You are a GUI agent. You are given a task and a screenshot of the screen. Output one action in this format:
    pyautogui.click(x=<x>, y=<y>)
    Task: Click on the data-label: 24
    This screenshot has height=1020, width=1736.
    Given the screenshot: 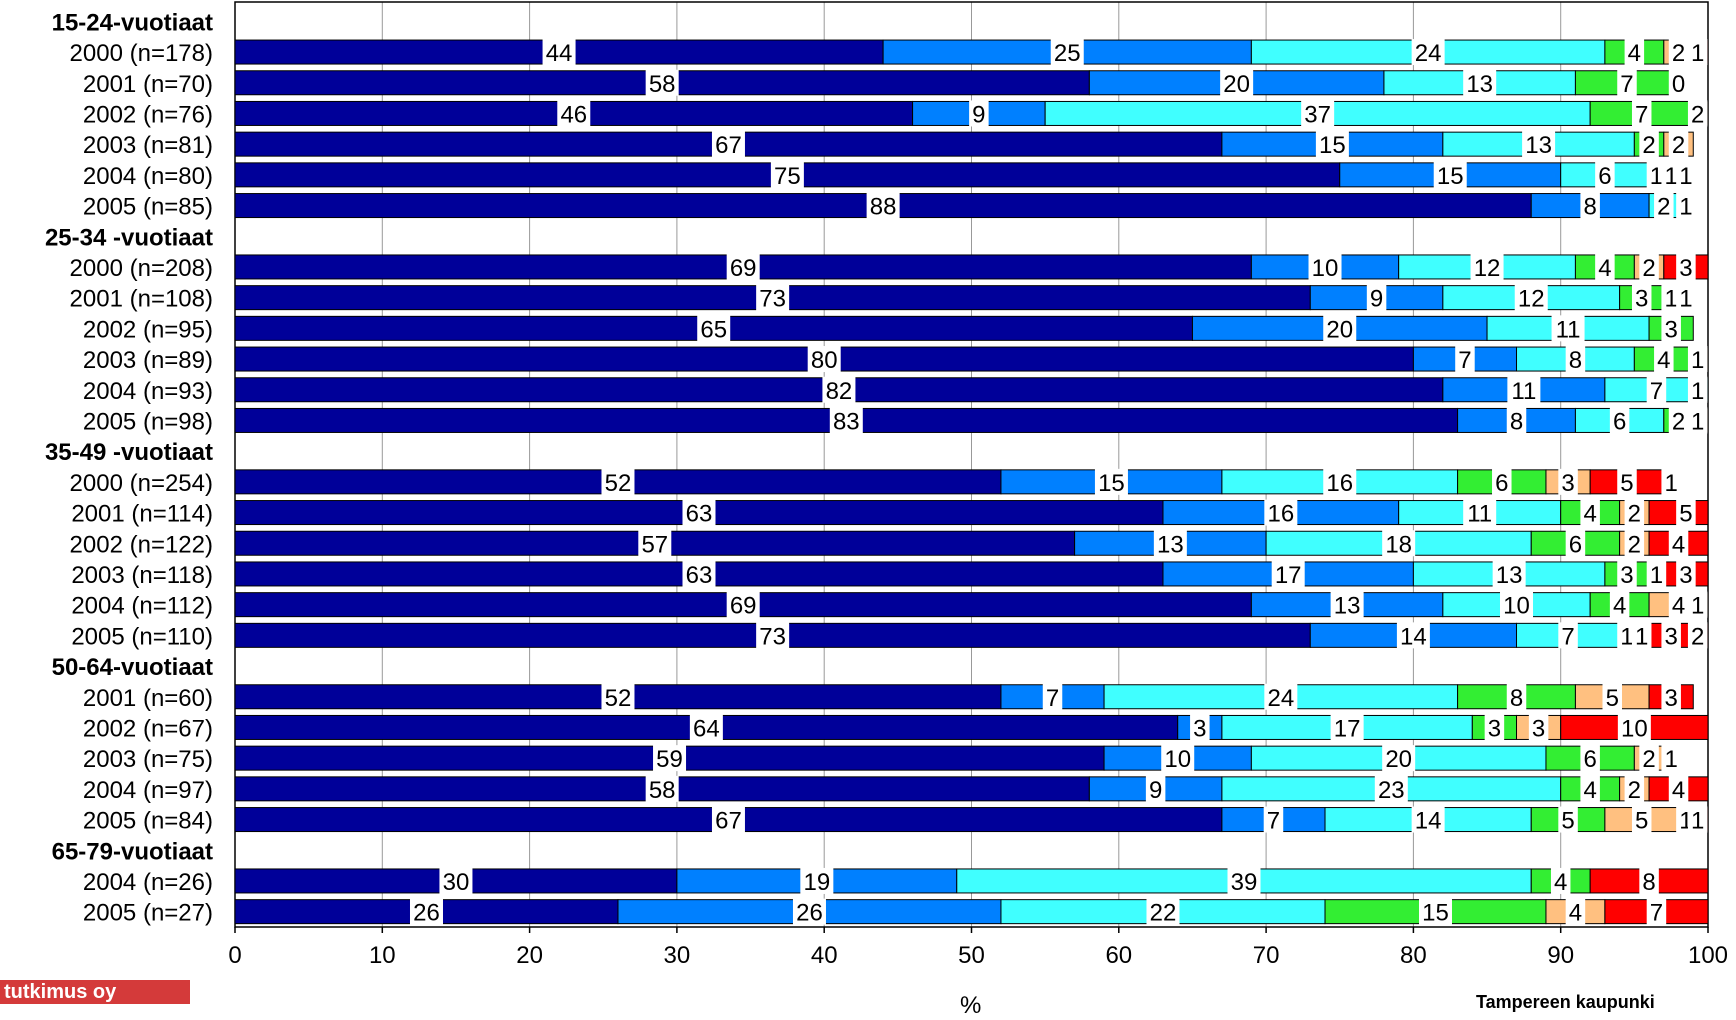 What is the action you would take?
    pyautogui.click(x=1280, y=698)
    